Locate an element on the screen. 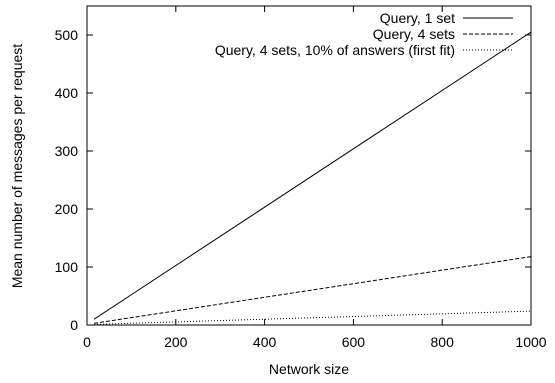  x-tick-label: 200 is located at coordinates (176, 342).